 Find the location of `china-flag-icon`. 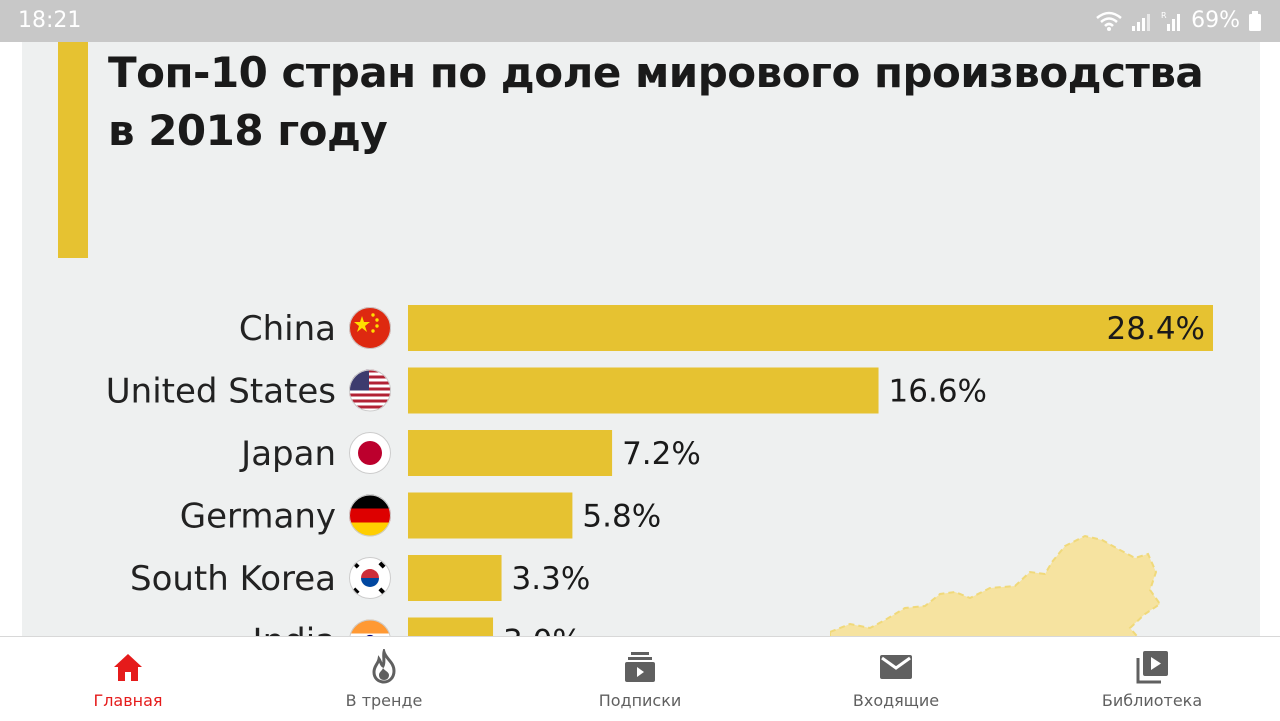

china-flag-icon is located at coordinates (370, 328).